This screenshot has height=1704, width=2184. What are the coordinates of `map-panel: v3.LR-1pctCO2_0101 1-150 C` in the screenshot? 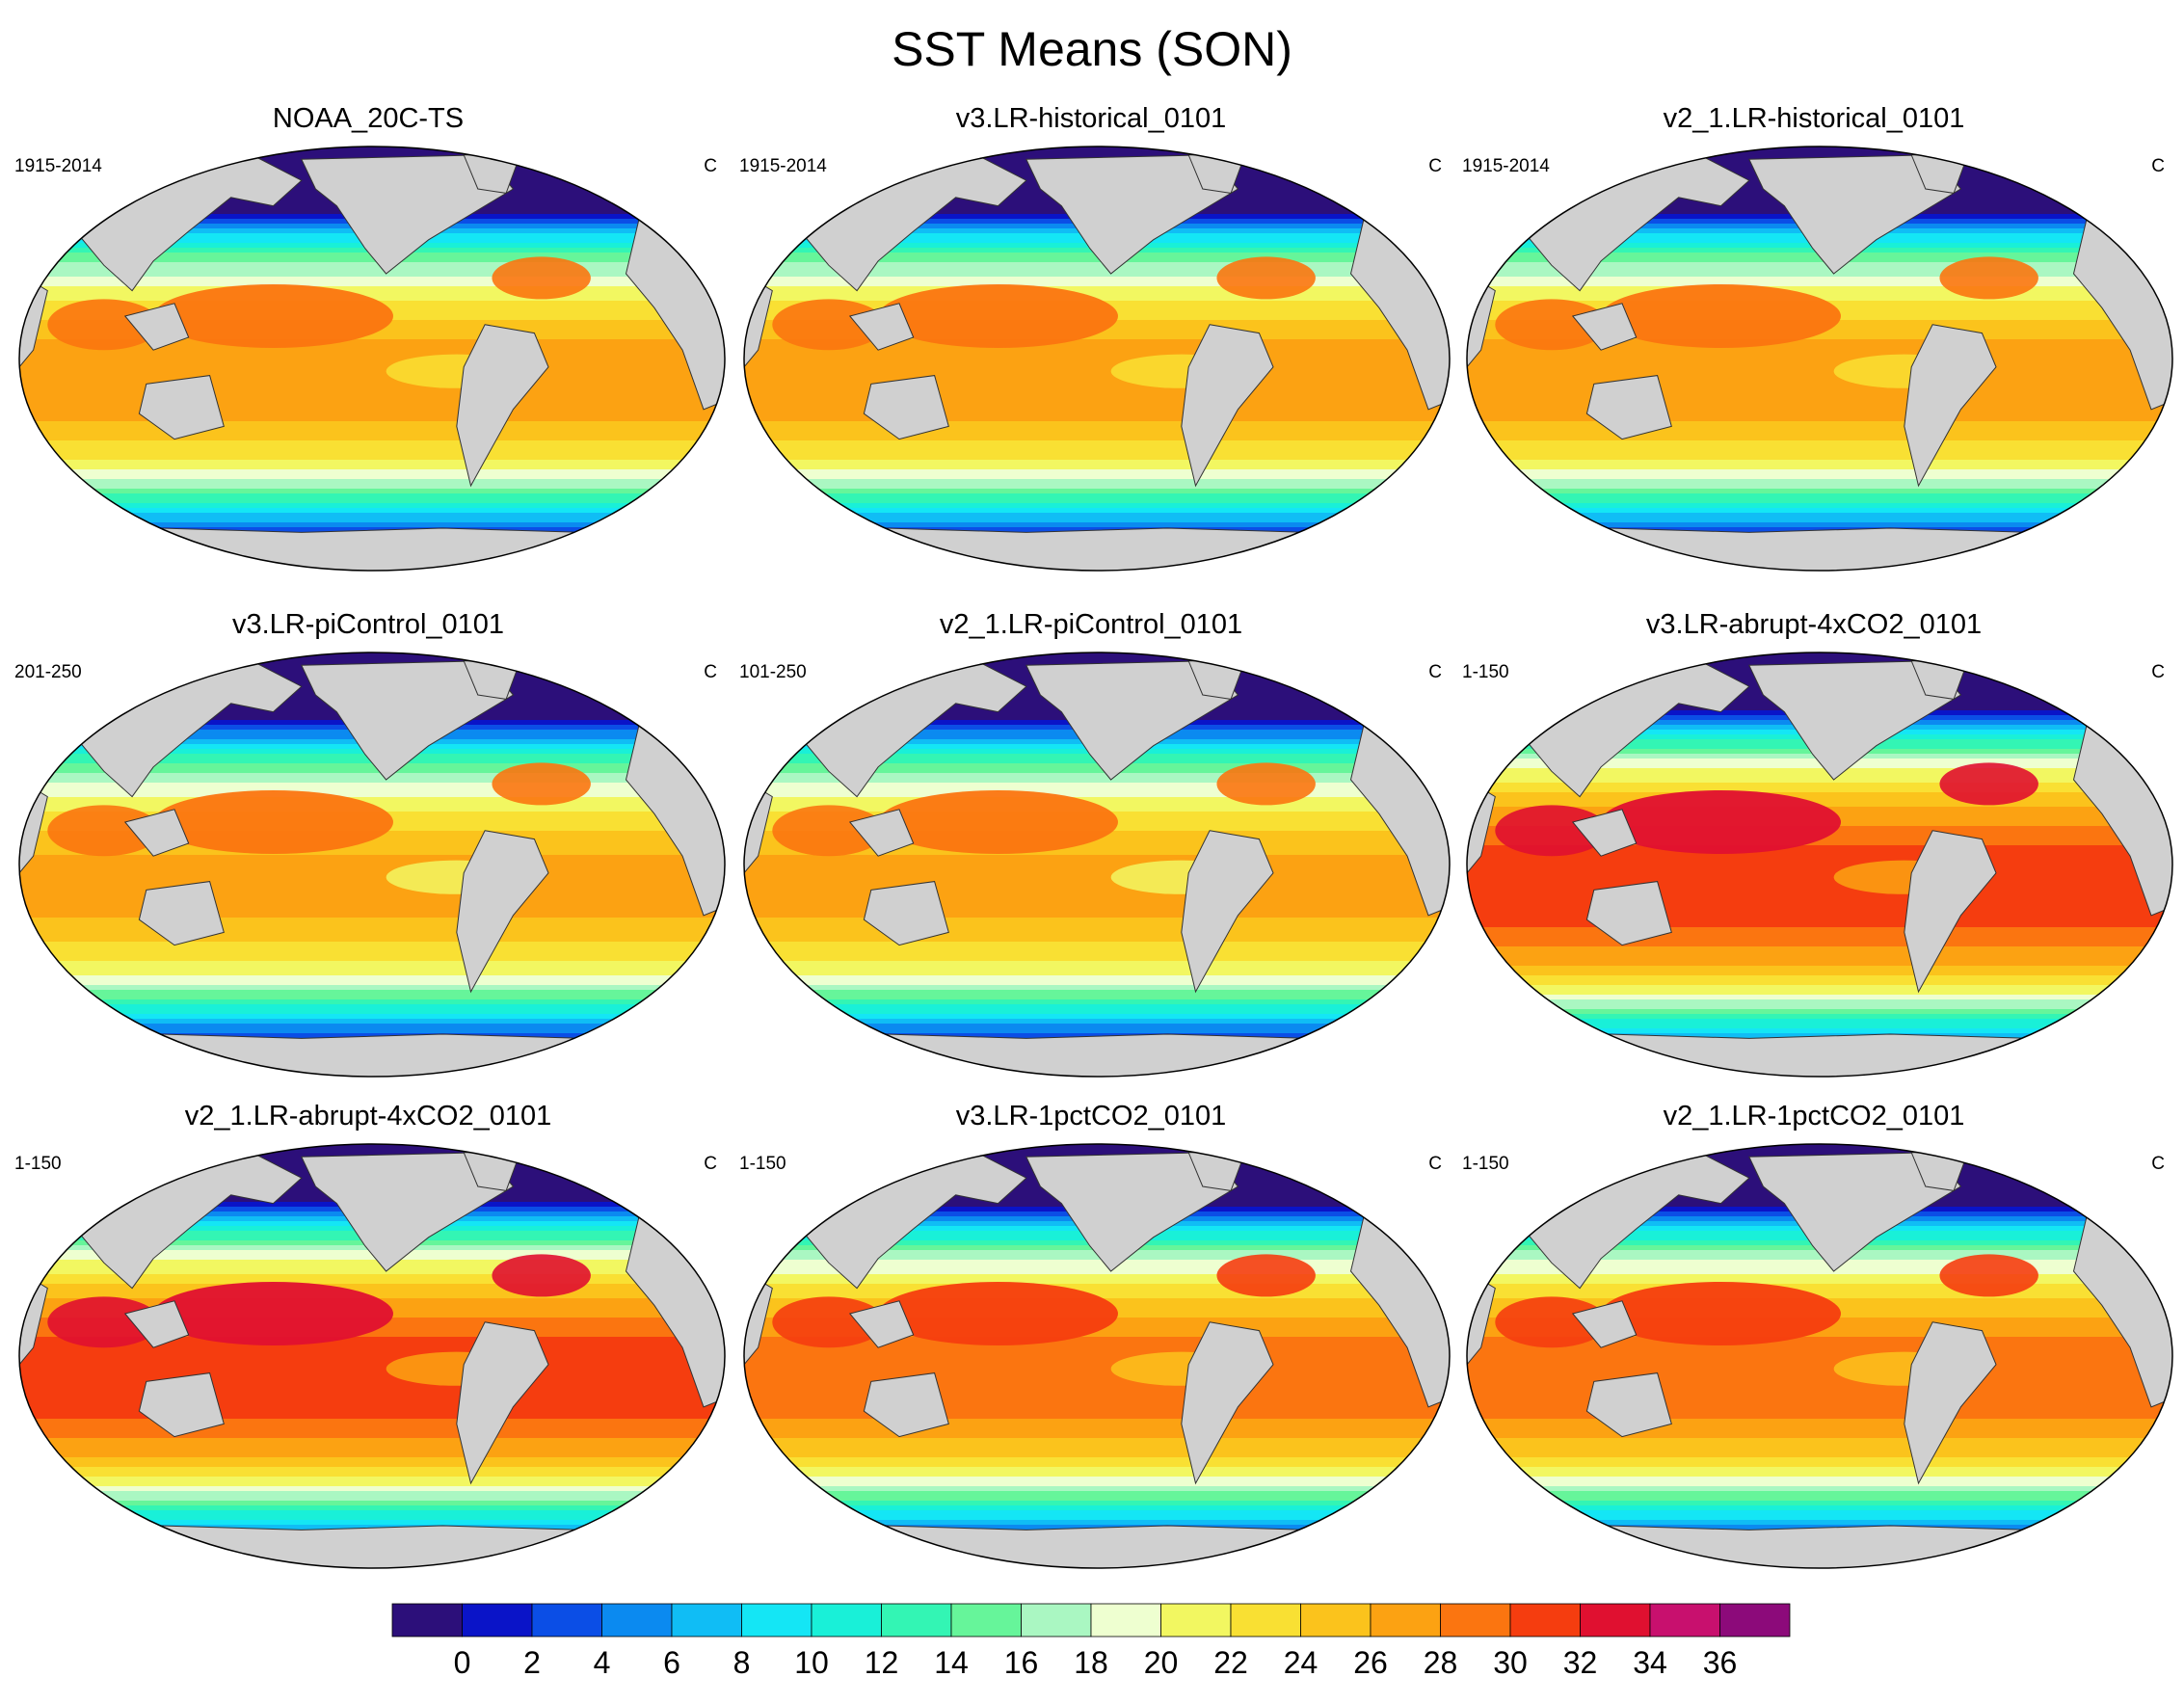 It's located at (1095, 1335).